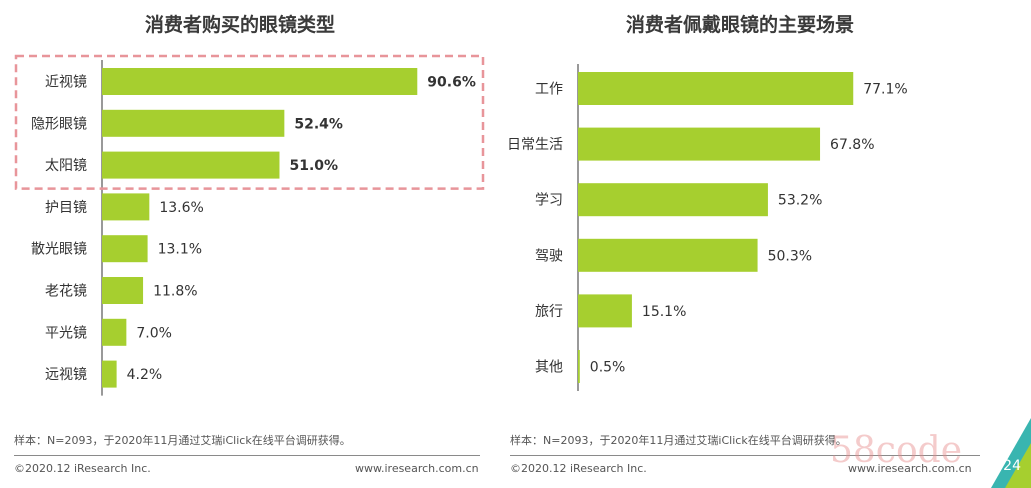 Image resolution: width=1031 pixels, height=488 pixels. What do you see at coordinates (82, 468) in the screenshot?
I see `copyright-left: ©2020.12 iResearch Inc.` at bounding box center [82, 468].